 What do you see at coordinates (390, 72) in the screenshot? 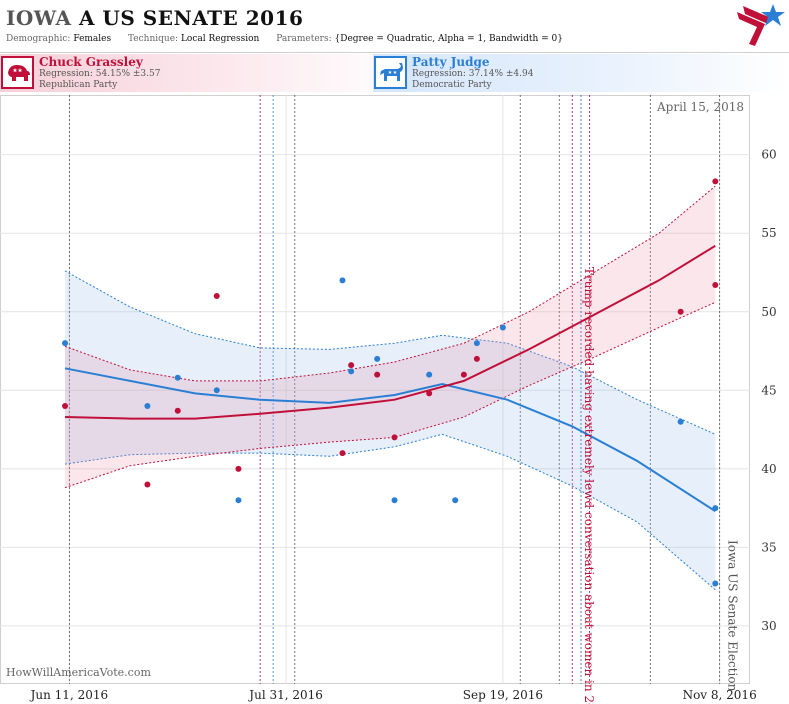
I see `donkey-icon` at bounding box center [390, 72].